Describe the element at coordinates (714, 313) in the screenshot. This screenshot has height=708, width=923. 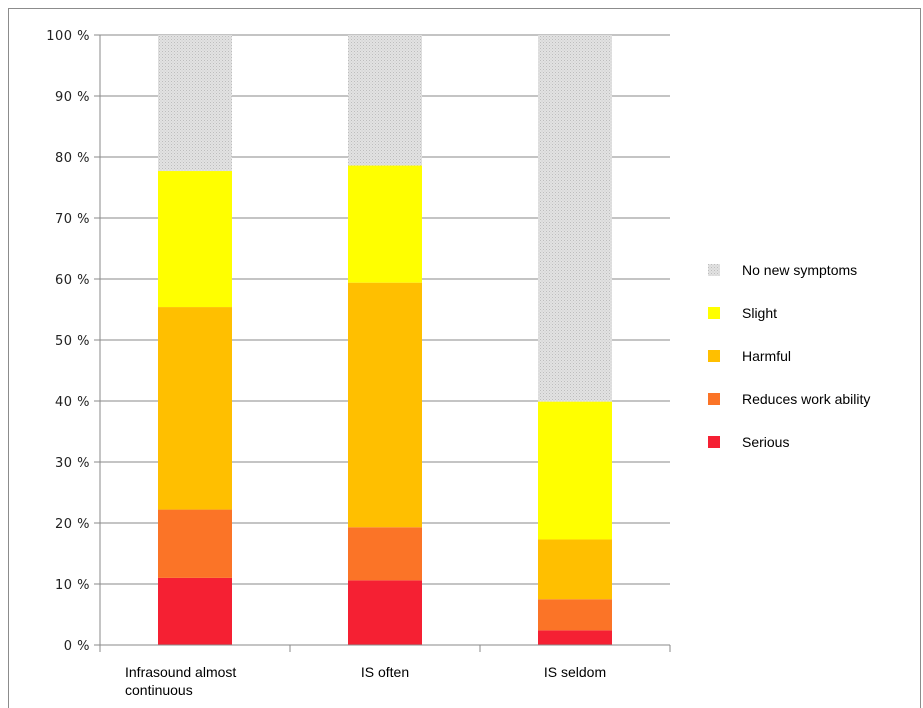
I see `legend-swatch-slight` at that location.